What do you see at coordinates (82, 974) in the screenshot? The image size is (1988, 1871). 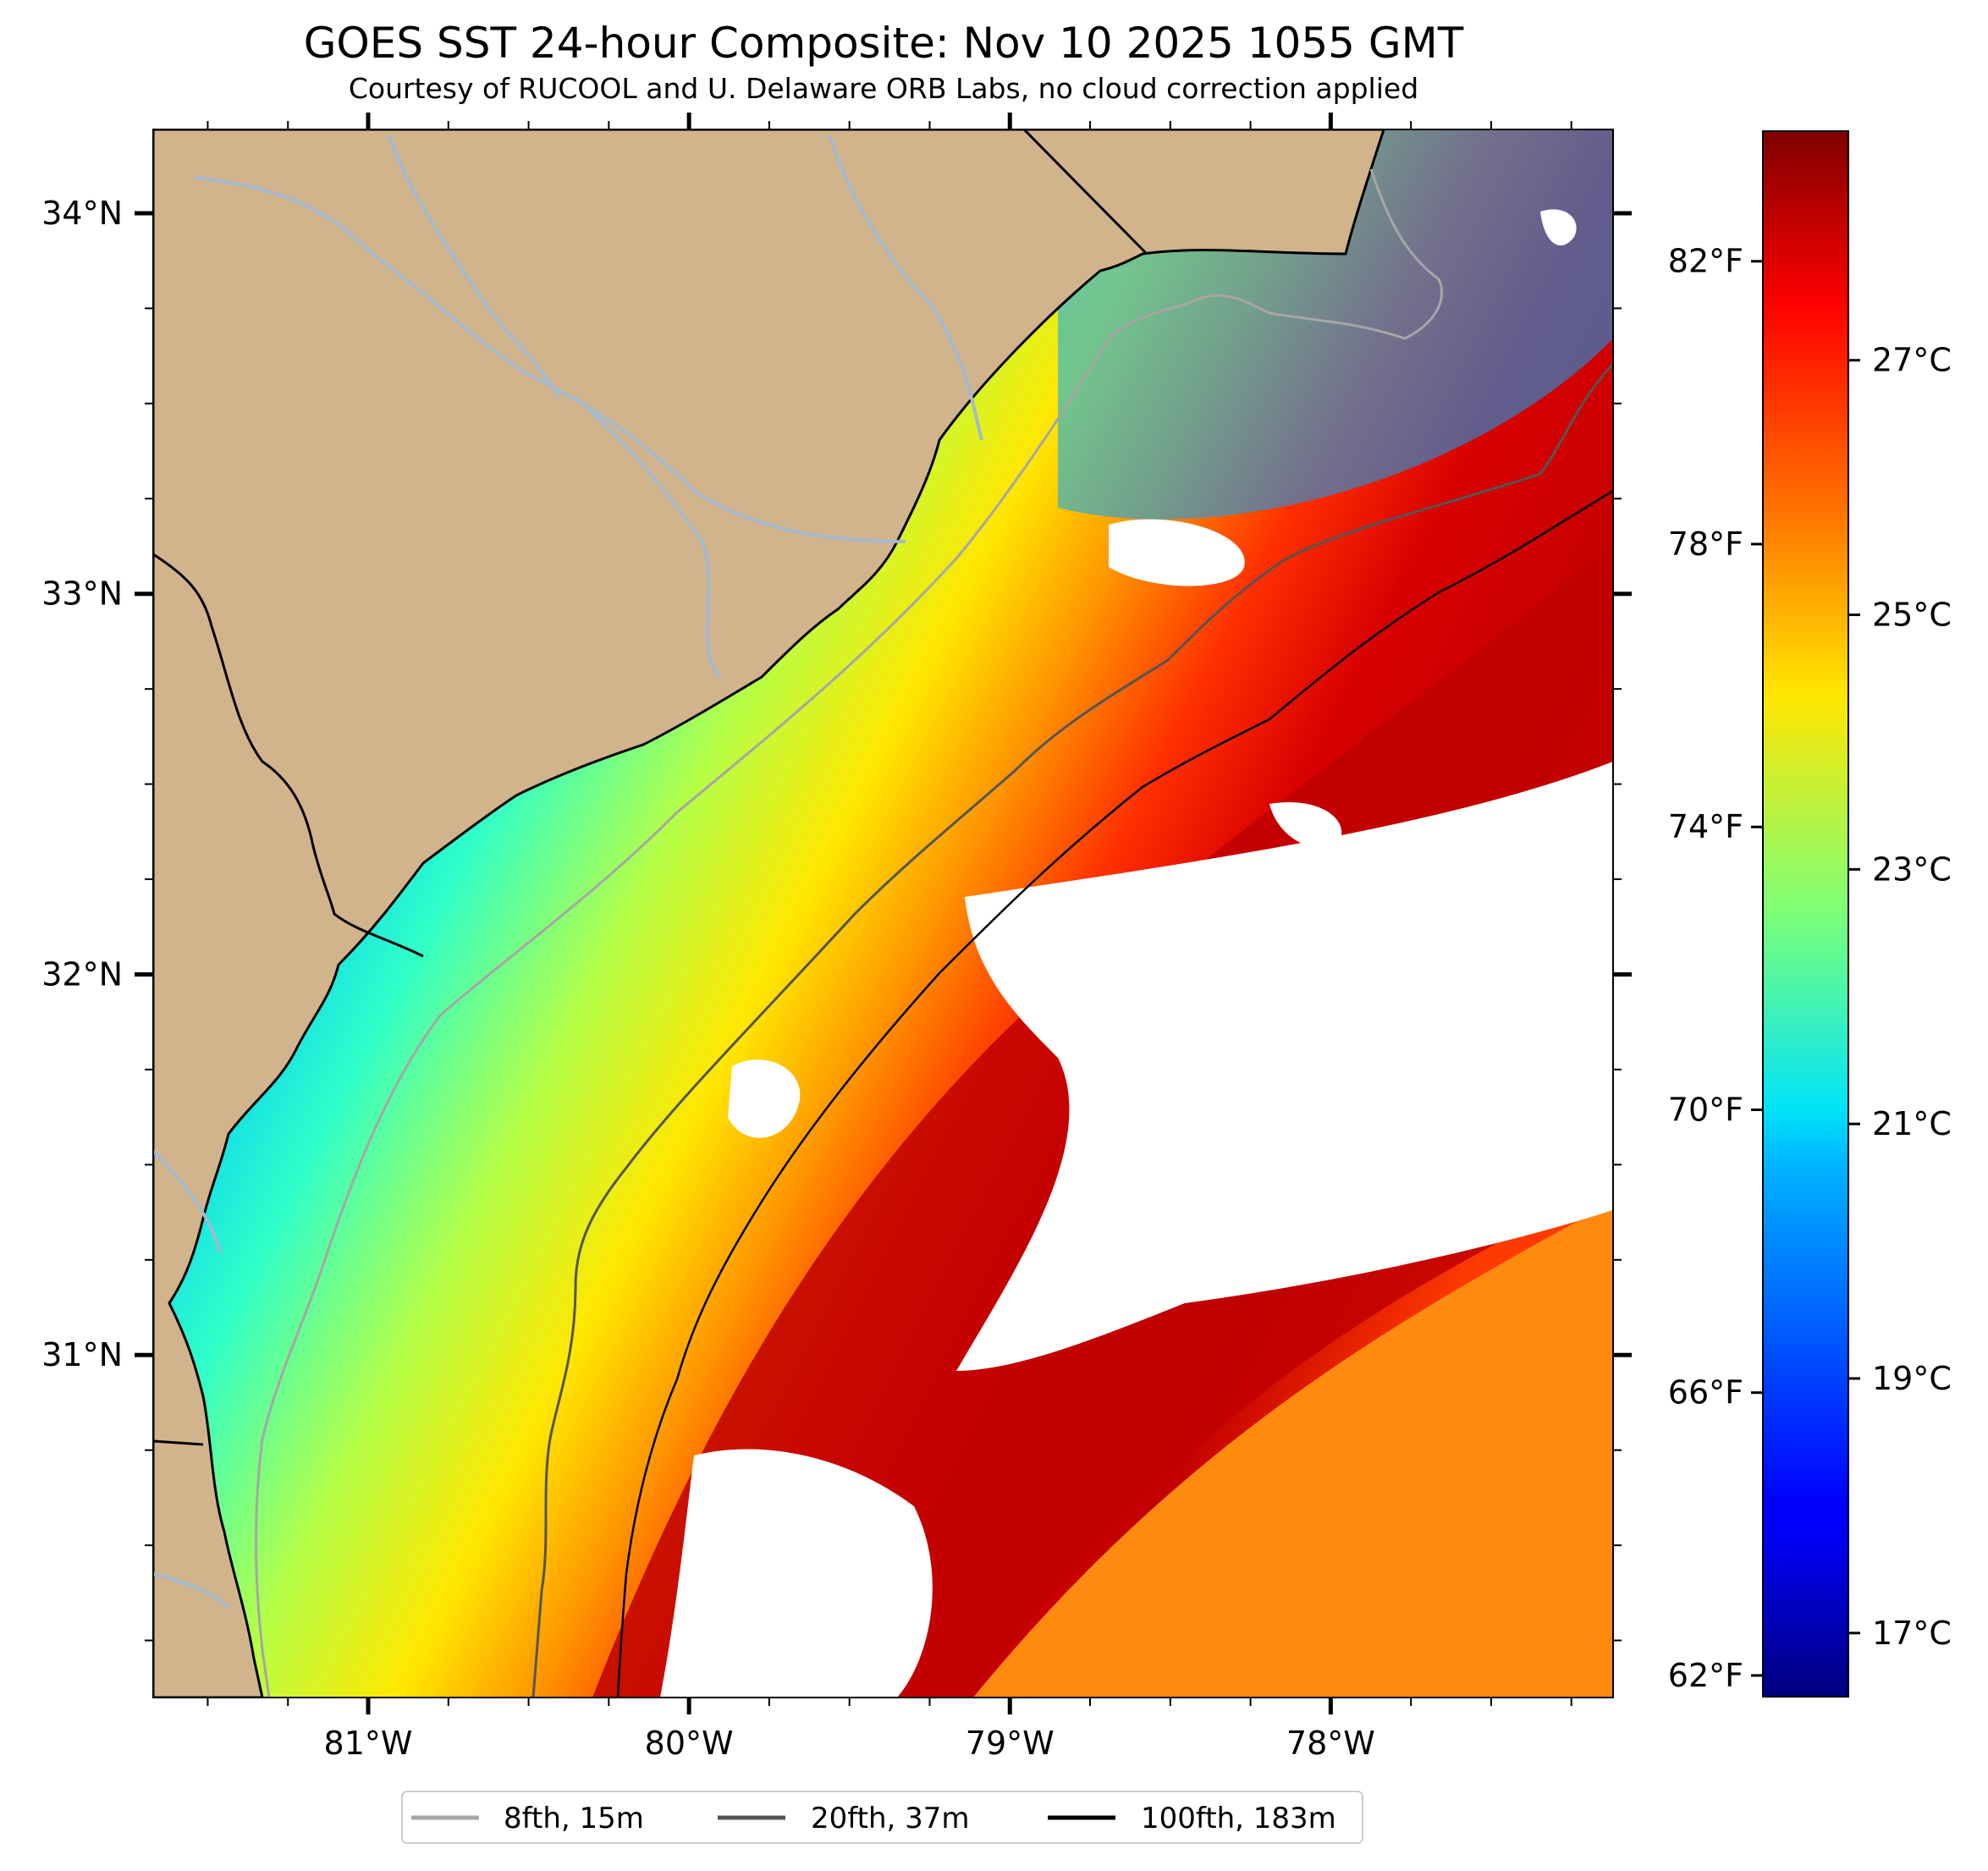 I see `lat-tick-label: 32°N` at bounding box center [82, 974].